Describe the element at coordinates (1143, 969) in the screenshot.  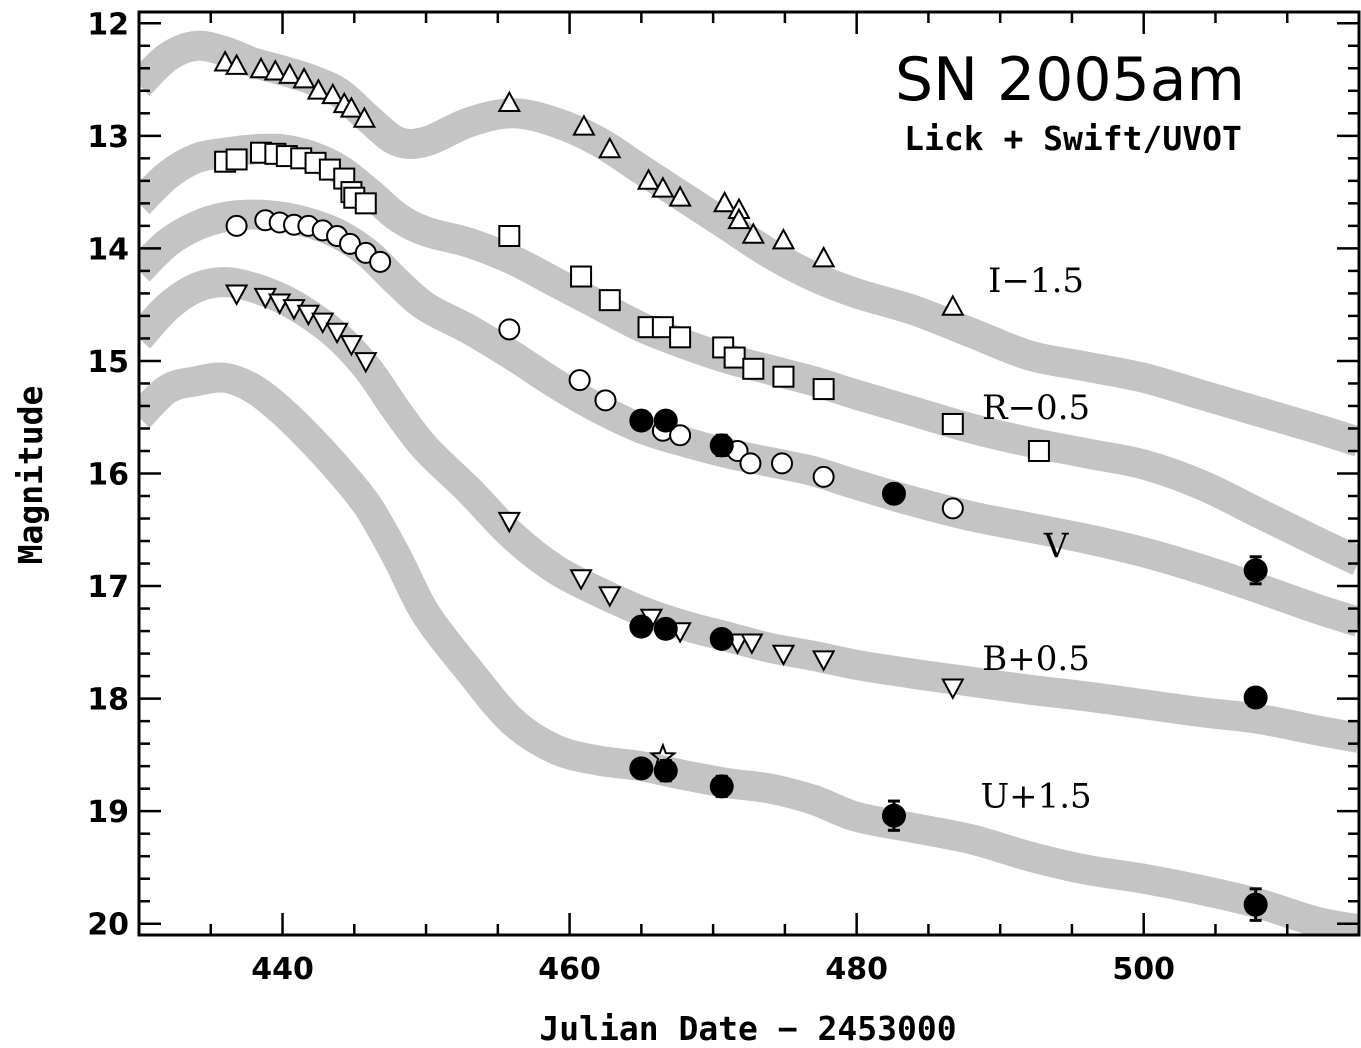
I see `x-tick-label: 500` at that location.